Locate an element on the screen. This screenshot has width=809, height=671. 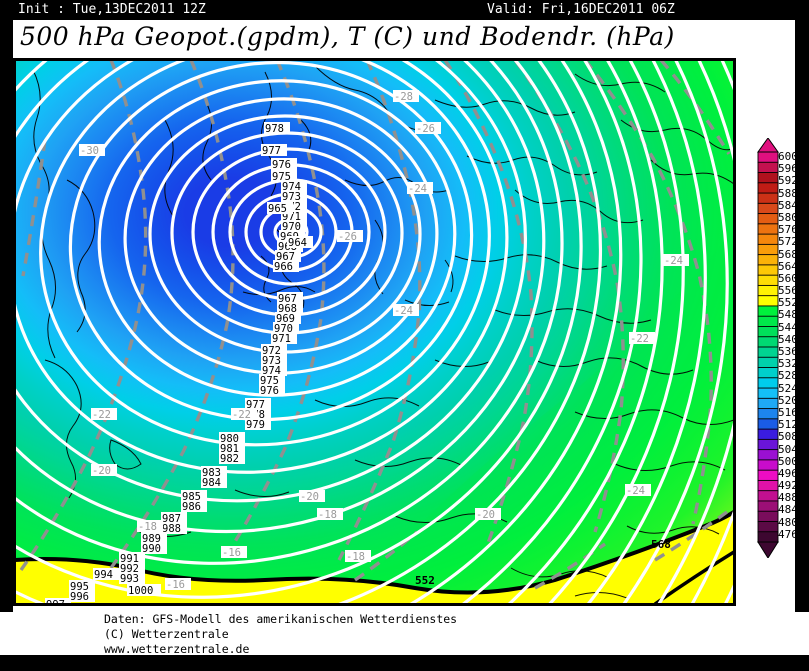
colorbar-tick-label: 504 is located at coordinates (788, 449).